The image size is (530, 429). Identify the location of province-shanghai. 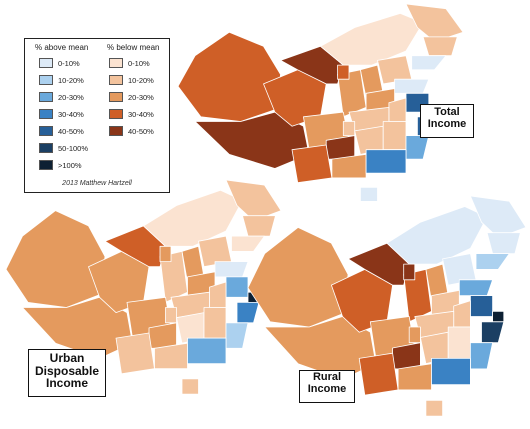
(498, 316).